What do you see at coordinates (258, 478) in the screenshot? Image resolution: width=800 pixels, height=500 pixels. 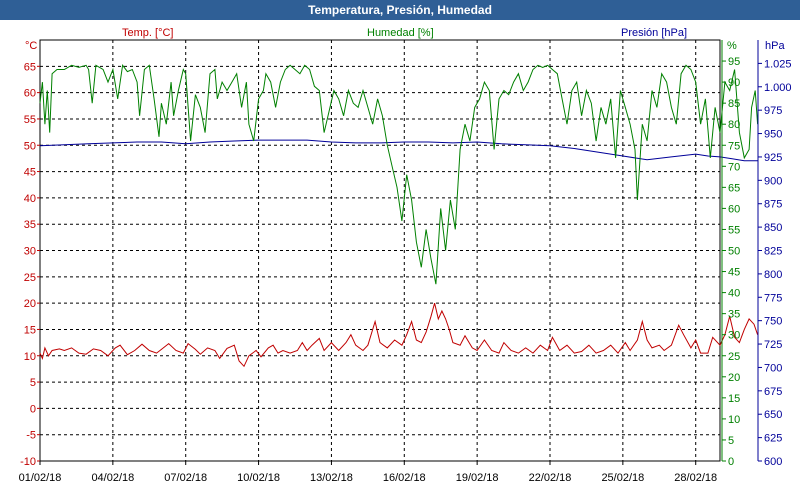 I see `x-tick-label: 10/02/18` at bounding box center [258, 478].